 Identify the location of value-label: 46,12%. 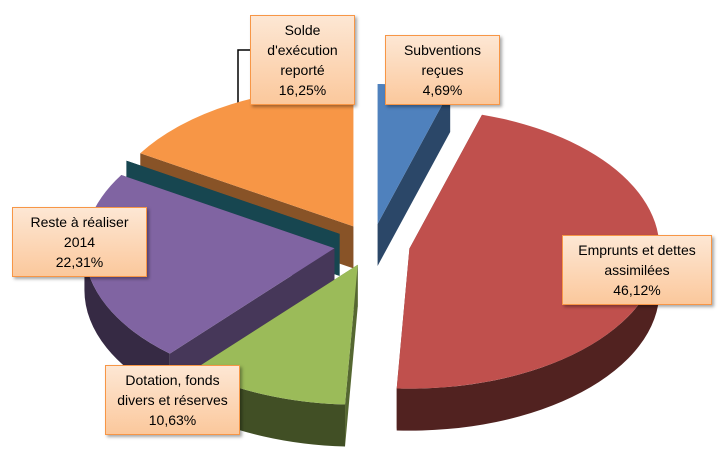
(637, 290).